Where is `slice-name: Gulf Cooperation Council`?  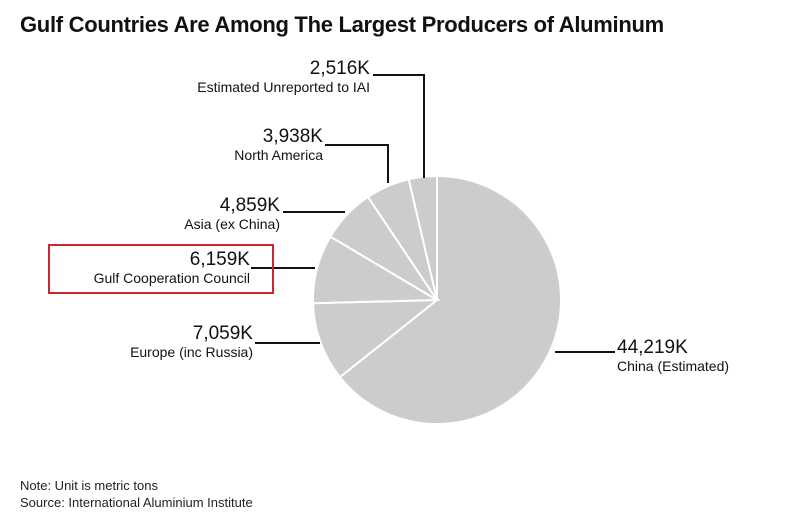
slice-name: Gulf Cooperation Council is located at coordinates (171, 278).